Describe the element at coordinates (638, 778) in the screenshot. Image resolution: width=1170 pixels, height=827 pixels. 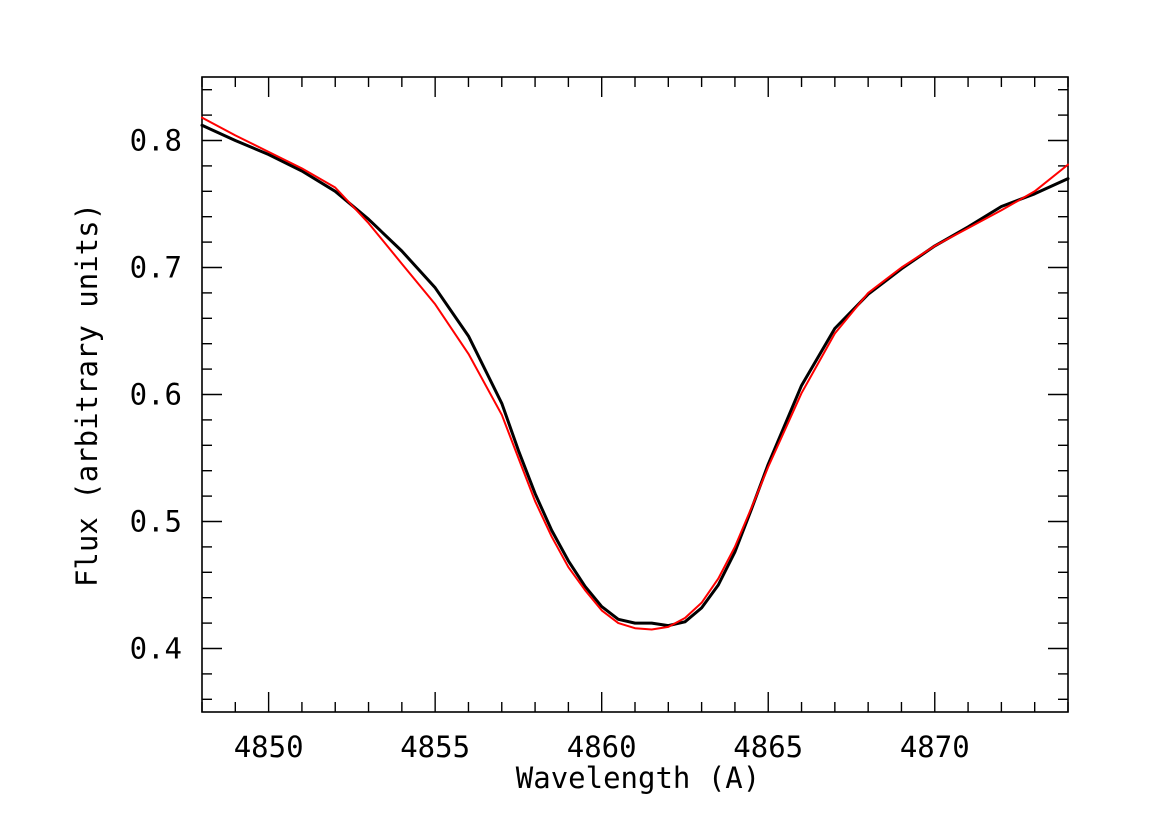
I see `x-axis-title: Wavelength (A)` at that location.